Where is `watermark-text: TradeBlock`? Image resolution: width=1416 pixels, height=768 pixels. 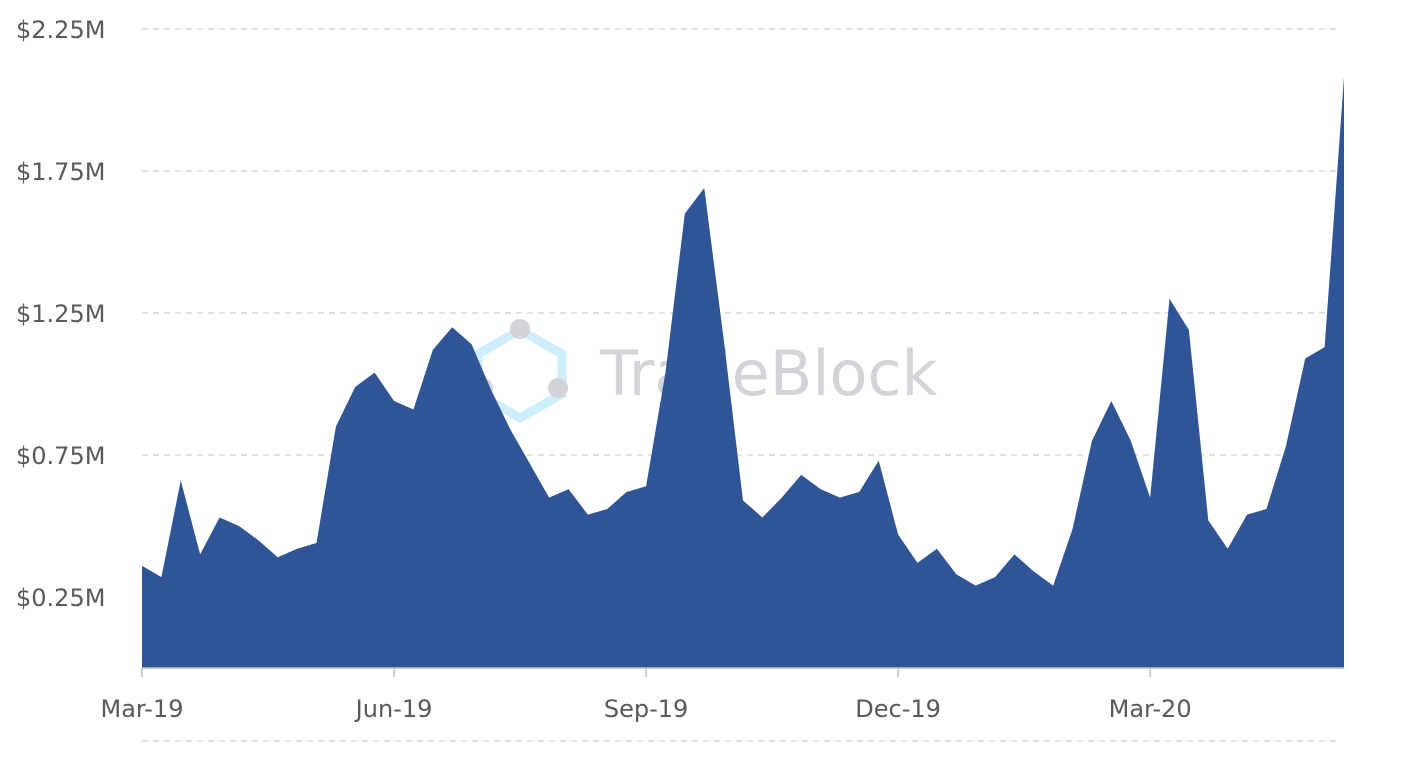 watermark-text: TradeBlock is located at coordinates (768, 373).